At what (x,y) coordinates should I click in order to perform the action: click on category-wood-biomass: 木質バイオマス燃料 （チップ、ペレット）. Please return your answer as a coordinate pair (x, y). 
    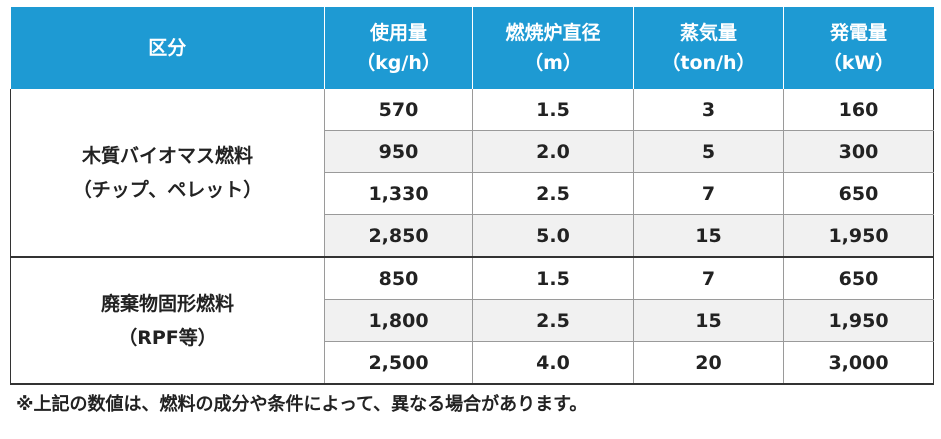
    Looking at the image, I should click on (167, 173).